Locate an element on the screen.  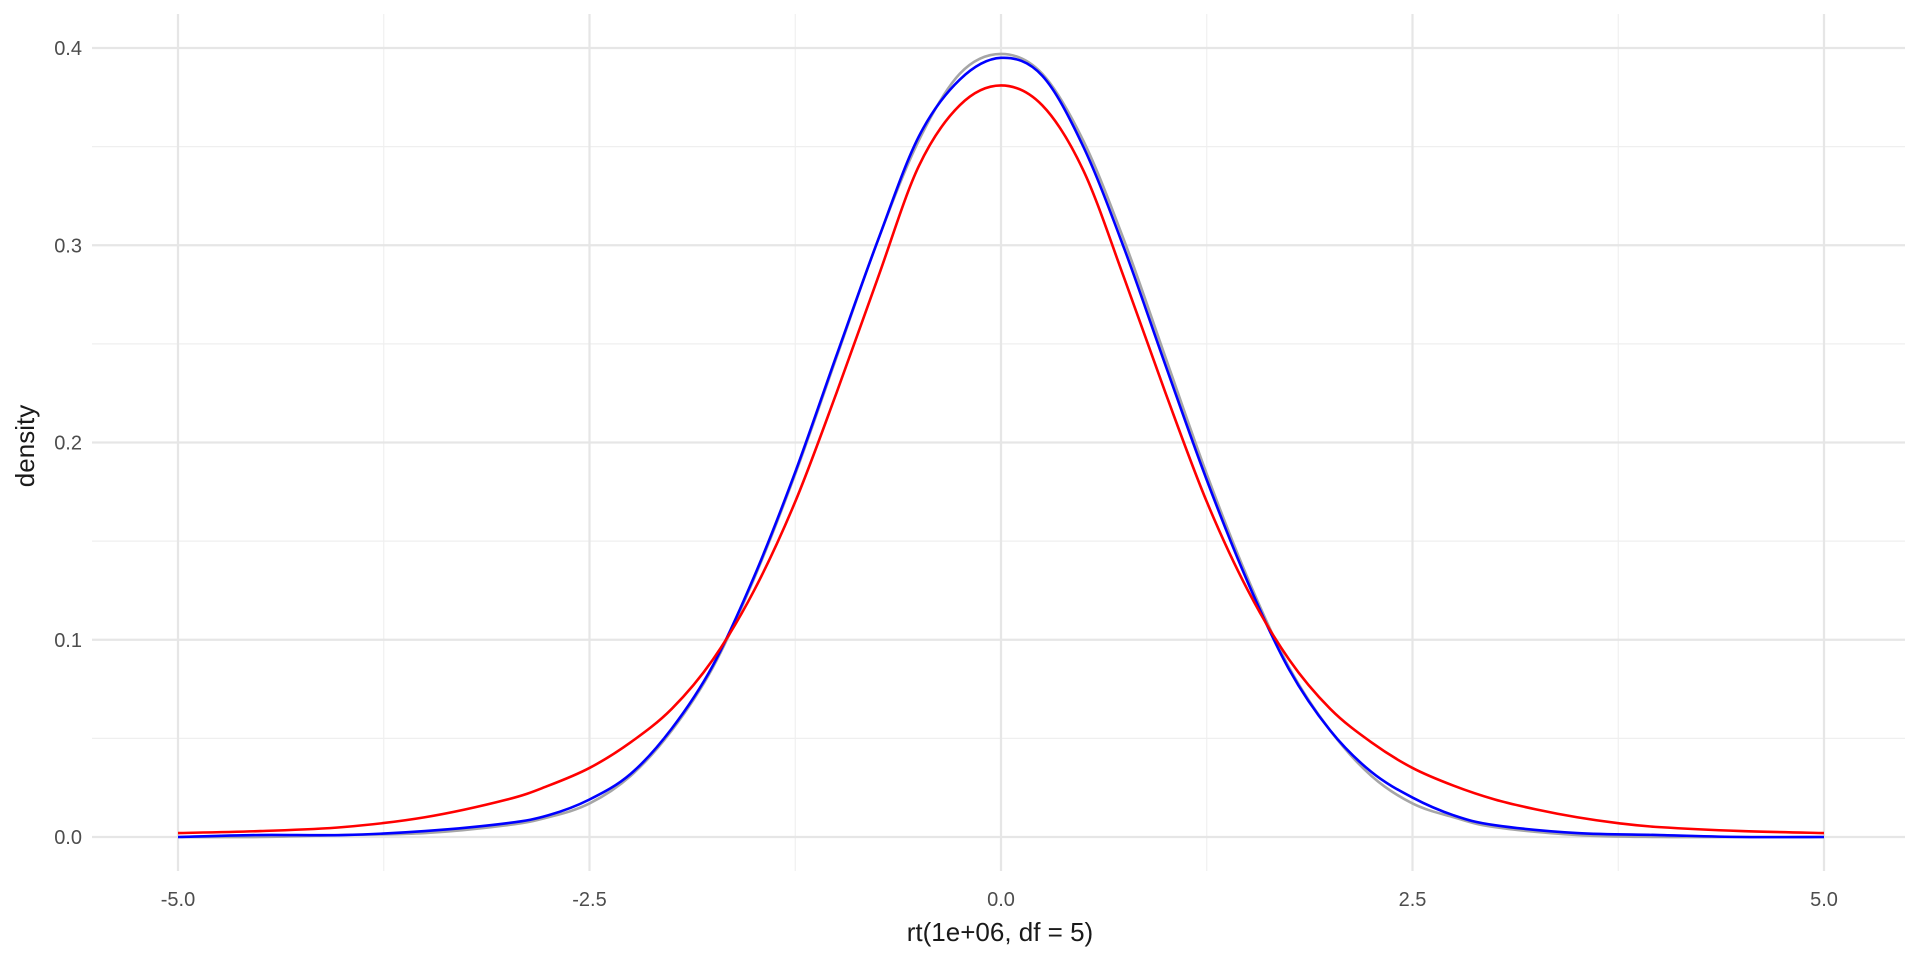
x-tick-label: -2.5 is located at coordinates (589, 900).